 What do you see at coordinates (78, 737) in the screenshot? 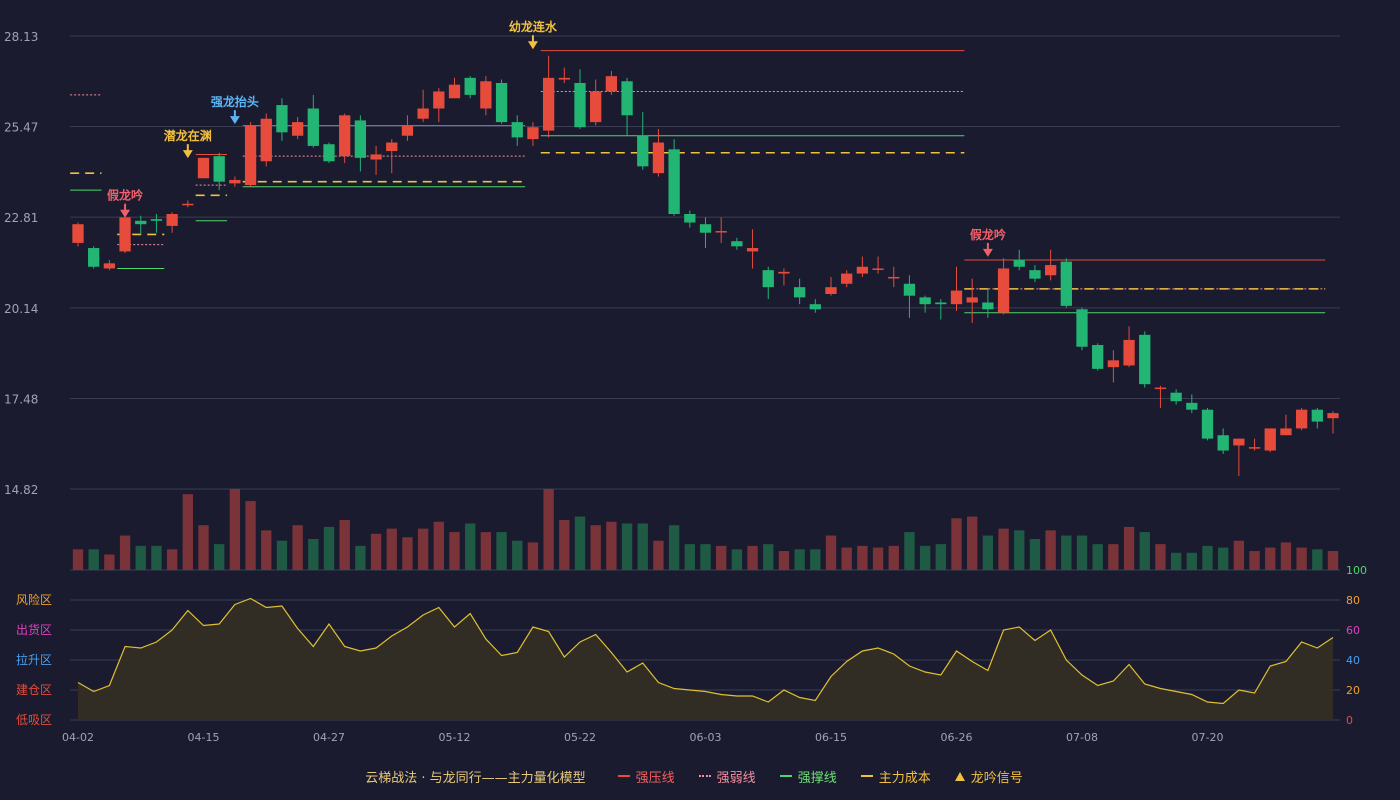
I see `x-tick-label: 04-02` at bounding box center [78, 737].